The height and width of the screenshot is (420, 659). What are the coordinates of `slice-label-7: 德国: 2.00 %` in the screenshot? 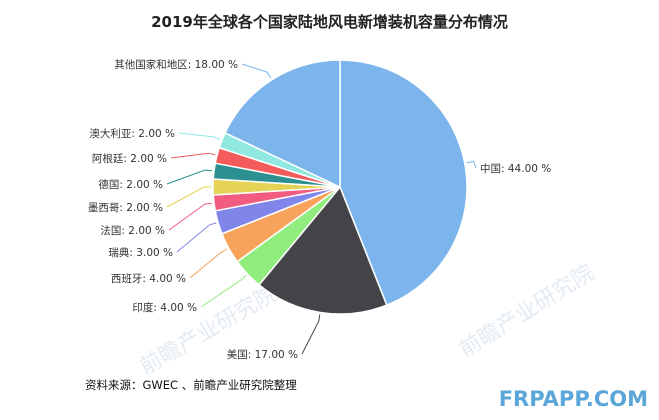 It's located at (130, 184).